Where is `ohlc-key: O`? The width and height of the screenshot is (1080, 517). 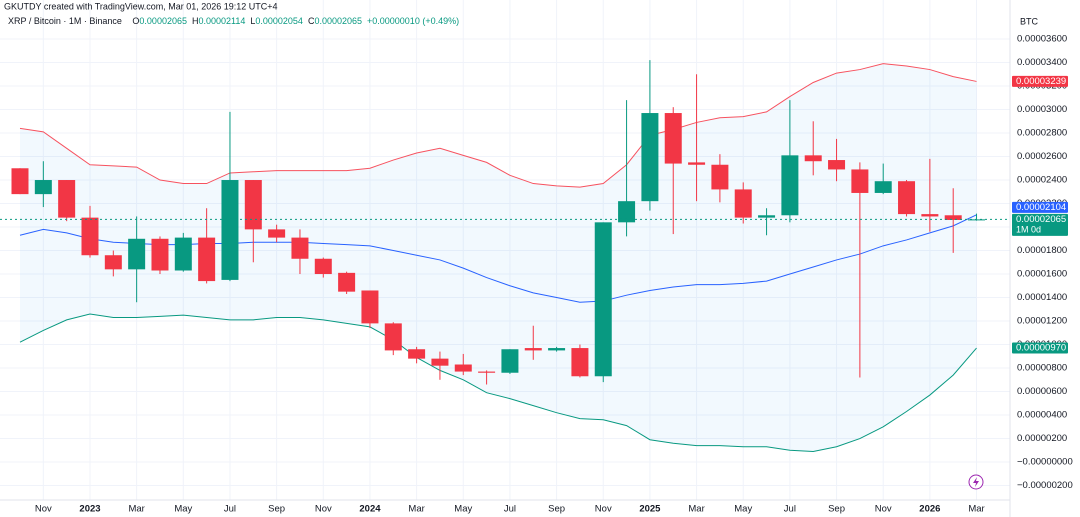 ohlc-key: O is located at coordinates (135, 21).